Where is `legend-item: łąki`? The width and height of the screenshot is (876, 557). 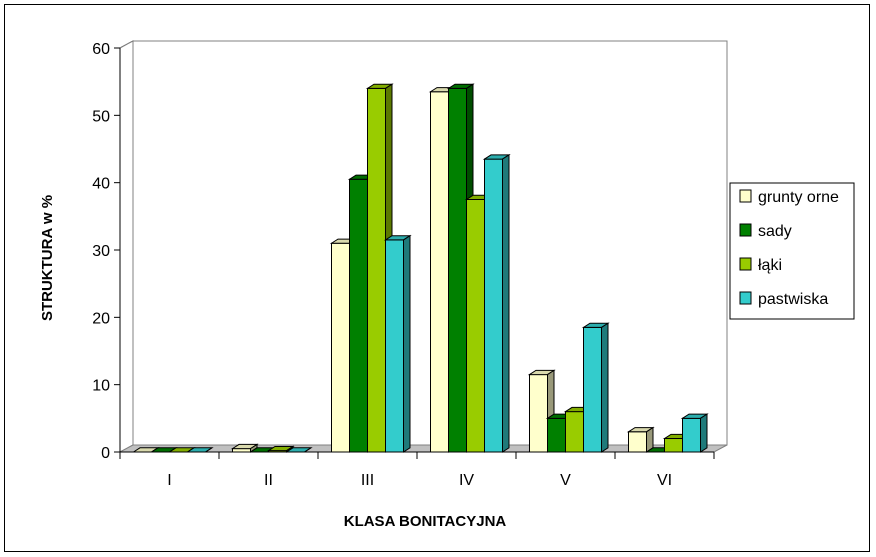
legend-item: łąki is located at coordinates (760, 265).